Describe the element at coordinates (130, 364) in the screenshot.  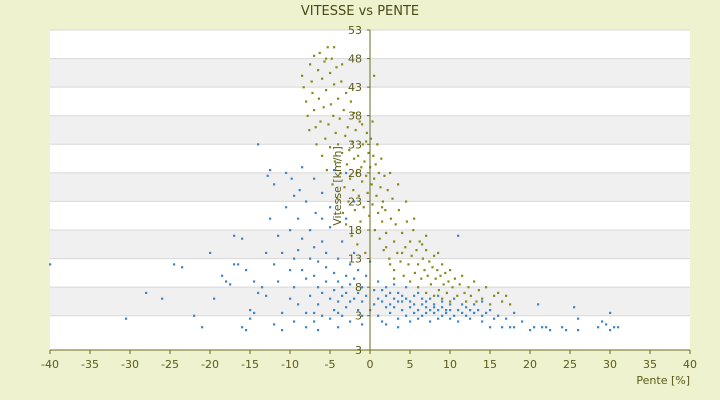
I see `x-tick-label: -30` at that location.